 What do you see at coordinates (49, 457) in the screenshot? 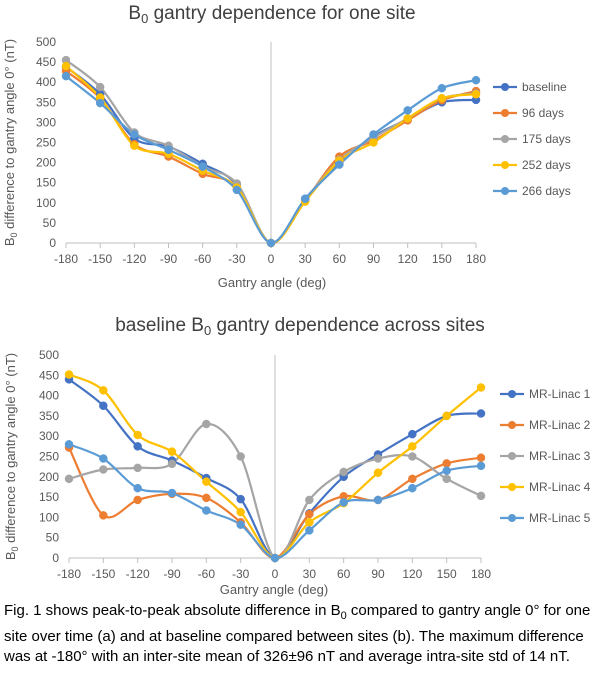
I see `c1-y-tick-label-5: 250` at bounding box center [49, 457].